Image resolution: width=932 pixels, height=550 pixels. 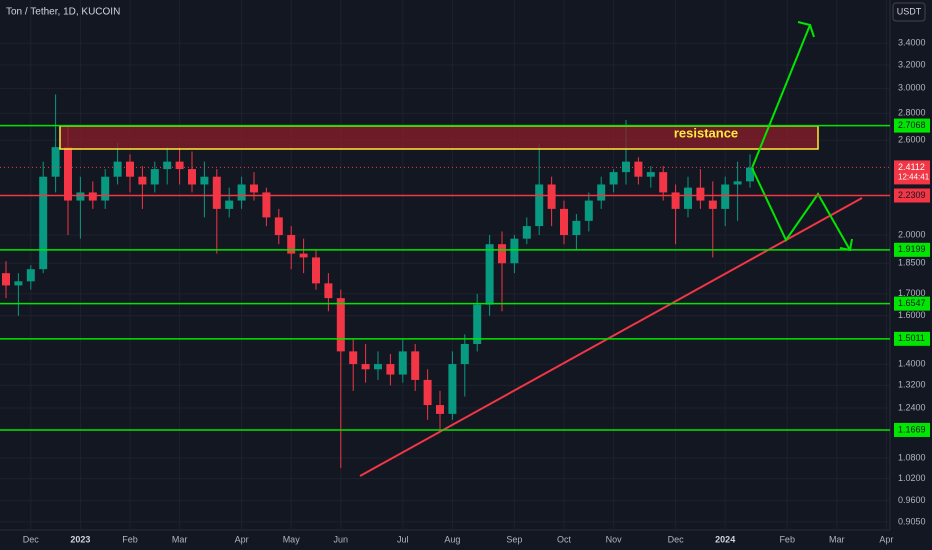 I want to click on x-tick-label: Feb, so click(x=787, y=539).